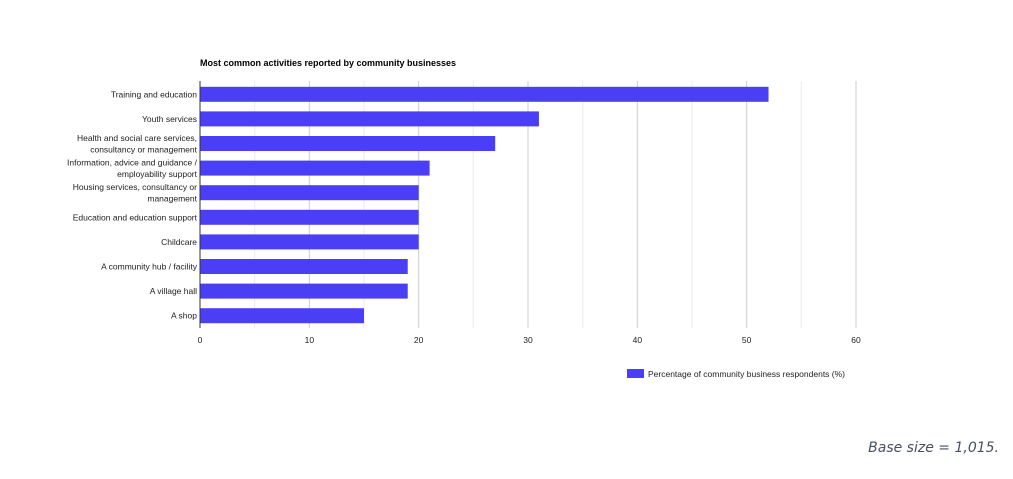 This screenshot has width=1013, height=479. Describe the element at coordinates (856, 340) in the screenshot. I see `x-tick-label: 60` at that location.